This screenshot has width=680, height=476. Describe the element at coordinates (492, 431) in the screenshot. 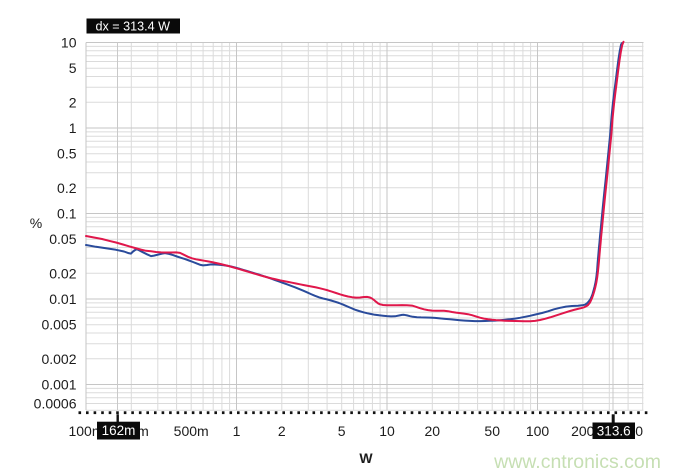

I see `svg-text: 50` at that location.